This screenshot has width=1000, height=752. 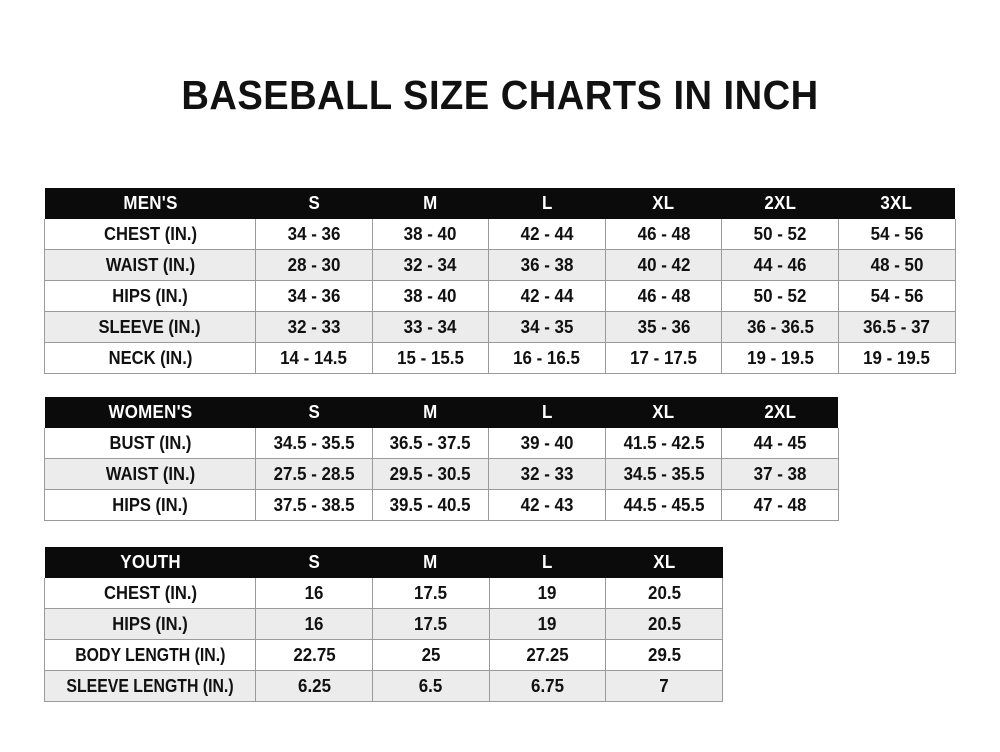 I want to click on measurement-cell: 6.25, so click(x=314, y=686).